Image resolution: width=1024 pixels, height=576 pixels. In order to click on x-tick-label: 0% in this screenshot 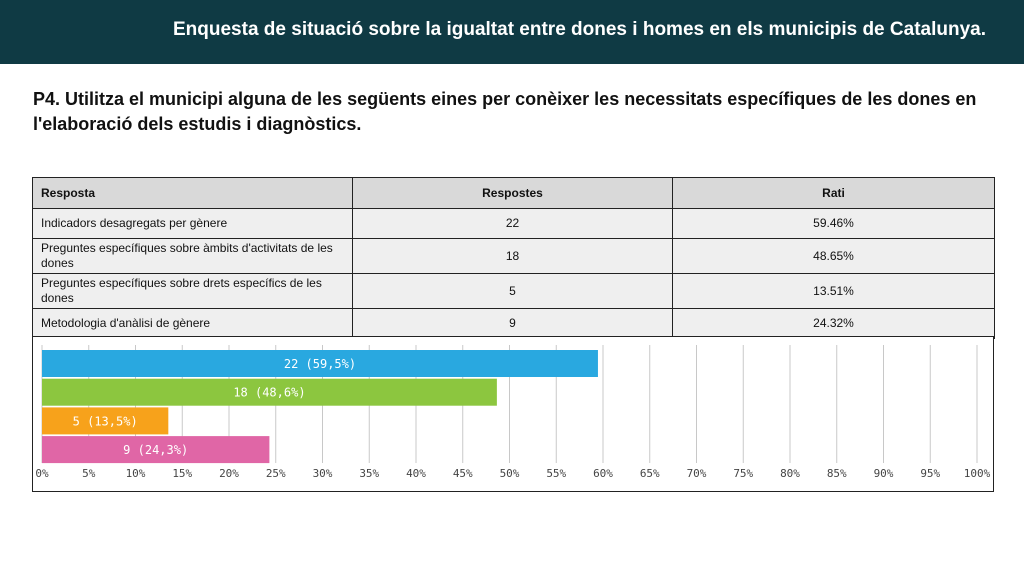, I will do `click(42, 473)`.